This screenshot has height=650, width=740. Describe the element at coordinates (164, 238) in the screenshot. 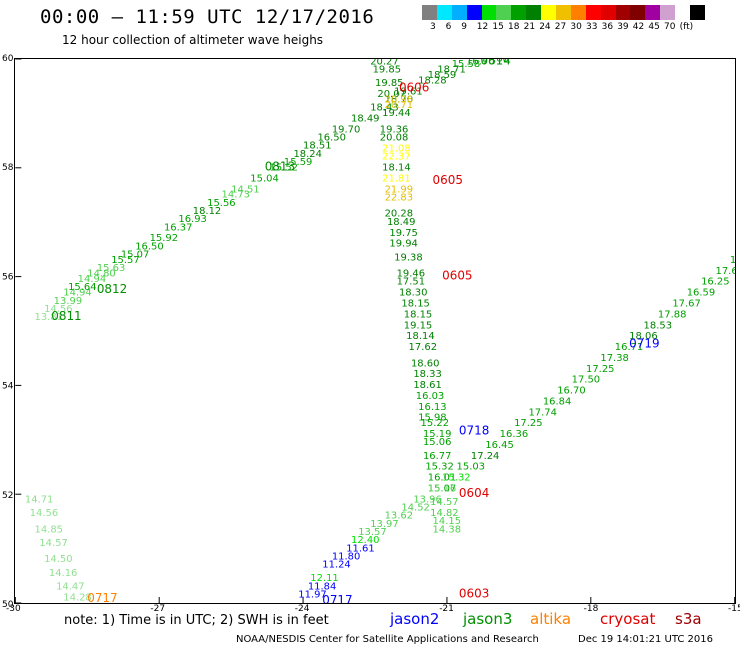

I see `wave-height-label: 15.92` at that location.